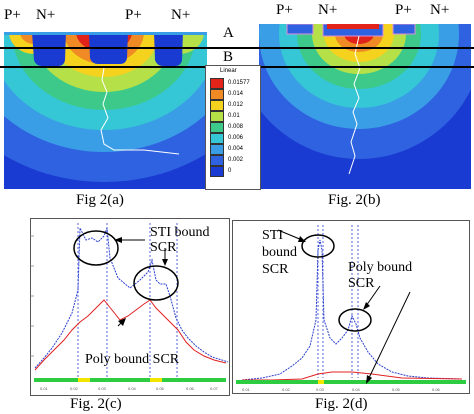 This screenshot has height=414, width=474. I want to click on caption-fig-2a: Fig 2(a), so click(100, 200).